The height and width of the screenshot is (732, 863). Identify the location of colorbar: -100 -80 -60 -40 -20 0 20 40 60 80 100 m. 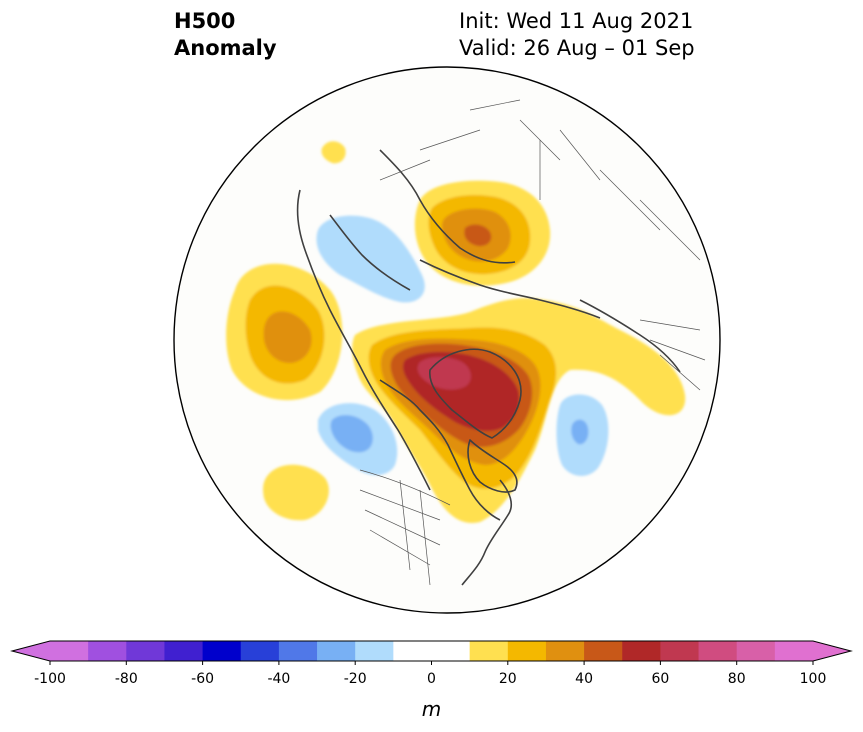
(431, 680).